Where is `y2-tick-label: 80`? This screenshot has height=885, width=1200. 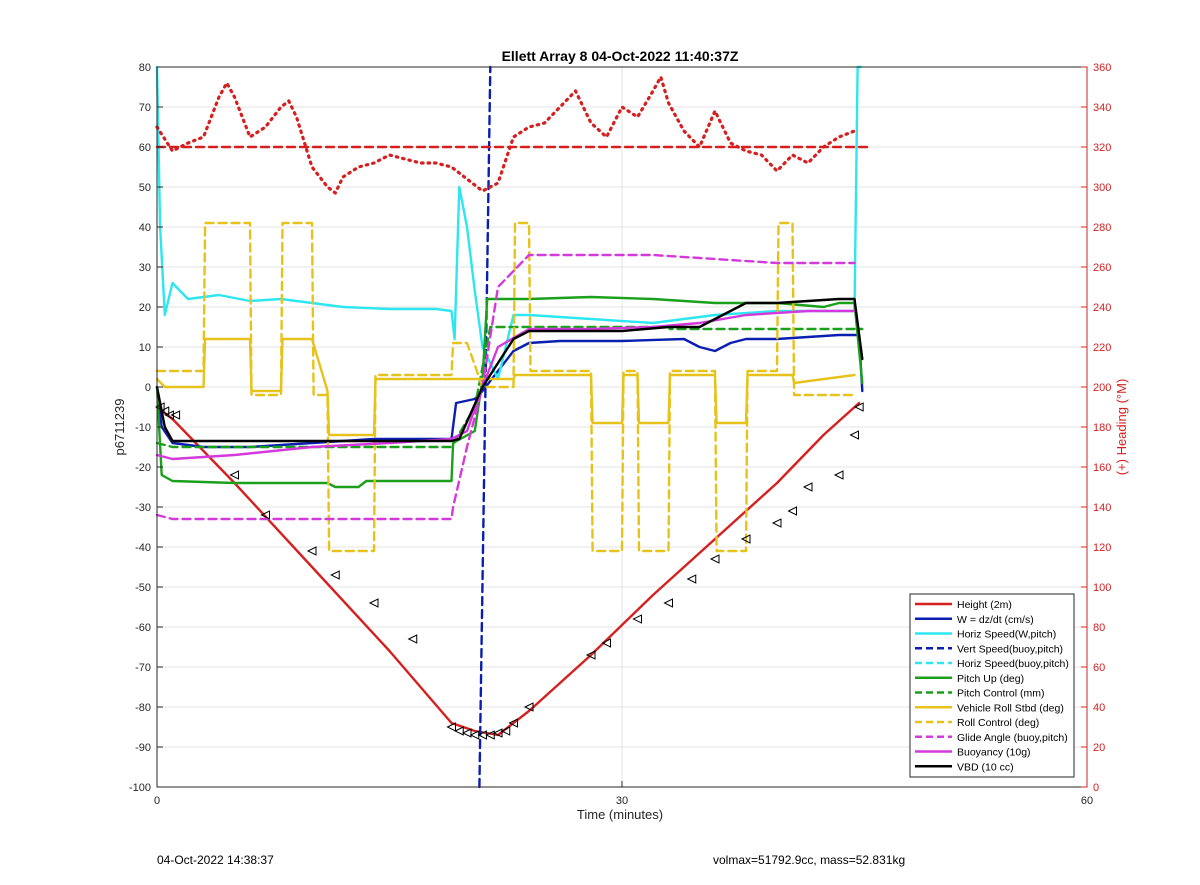 y2-tick-label: 80 is located at coordinates (1099, 628).